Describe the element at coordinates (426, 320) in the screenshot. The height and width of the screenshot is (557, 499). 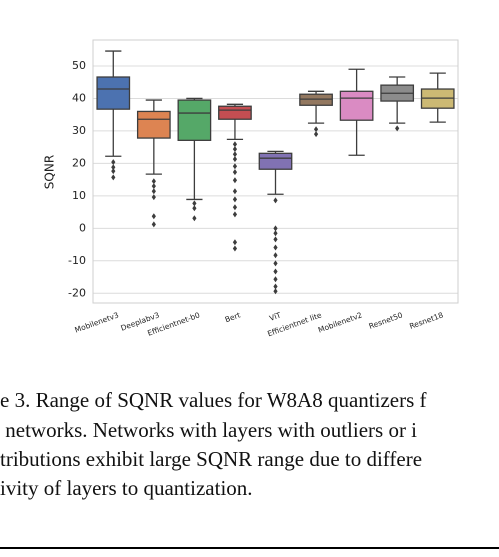
I see `x-tick-label: Resnet18` at that location.